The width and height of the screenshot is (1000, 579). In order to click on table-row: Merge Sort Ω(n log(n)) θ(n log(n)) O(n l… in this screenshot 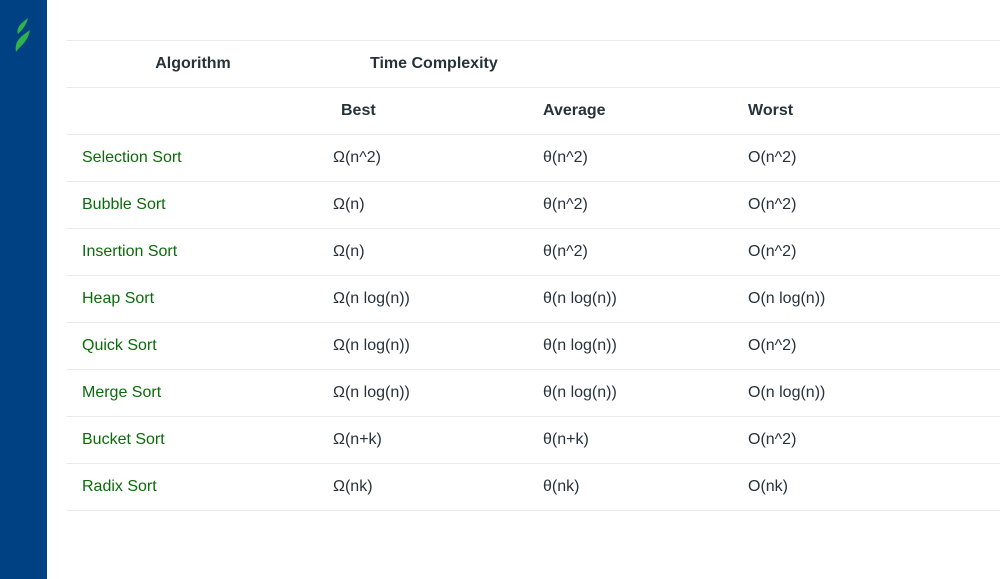, I will do `click(533, 393)`.